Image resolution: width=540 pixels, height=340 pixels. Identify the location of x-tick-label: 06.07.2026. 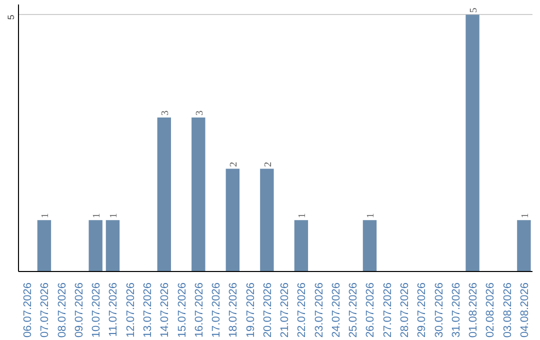
(28, 310).